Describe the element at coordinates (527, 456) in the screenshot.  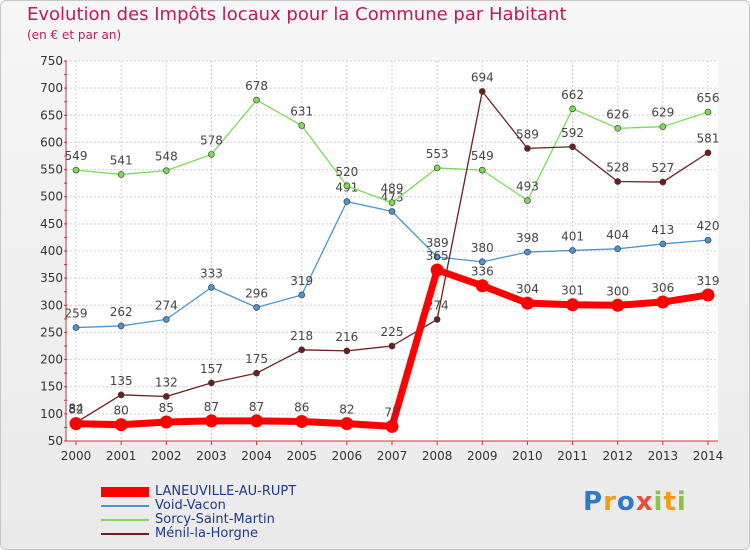
I see `x-tick-label: 2010` at that location.